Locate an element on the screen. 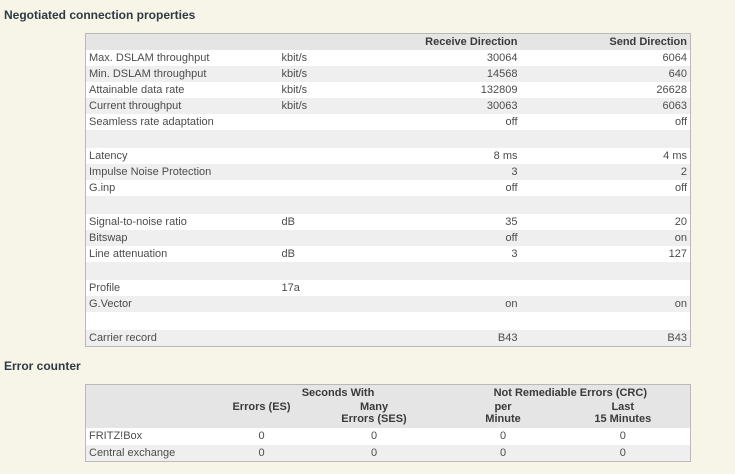  header-unit is located at coordinates (309, 41).